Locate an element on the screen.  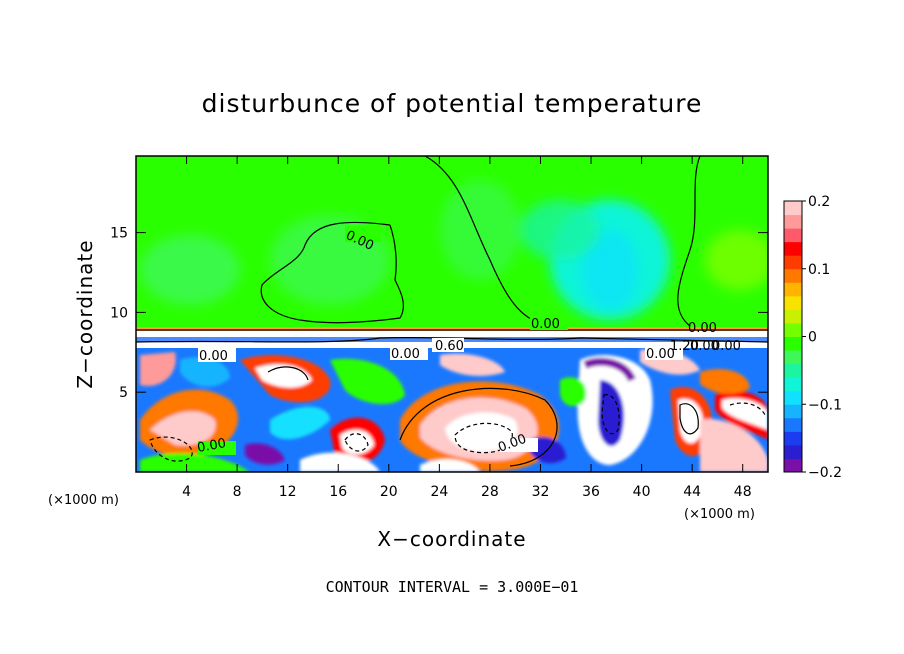
colorbar-tick-label: 0 is located at coordinates (812, 338).